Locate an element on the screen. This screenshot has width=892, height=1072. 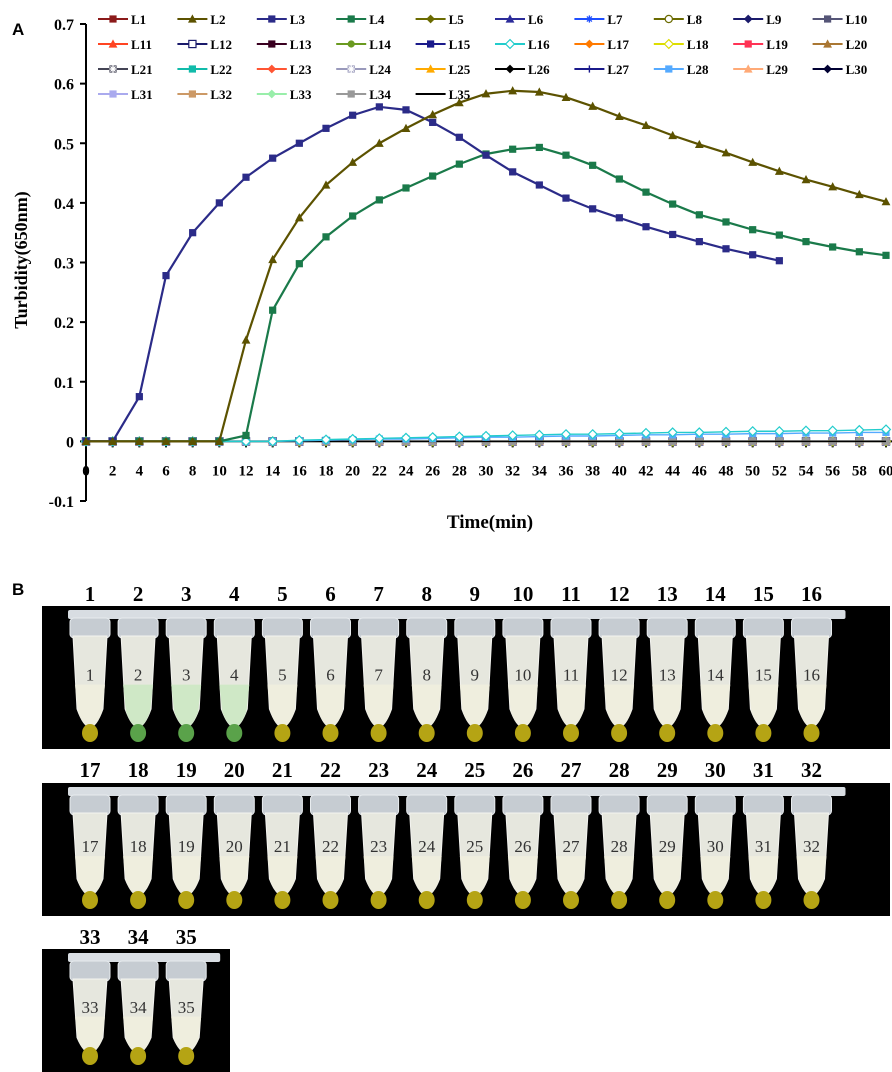
legend-entry-l11: L11 is located at coordinates (125, 44).